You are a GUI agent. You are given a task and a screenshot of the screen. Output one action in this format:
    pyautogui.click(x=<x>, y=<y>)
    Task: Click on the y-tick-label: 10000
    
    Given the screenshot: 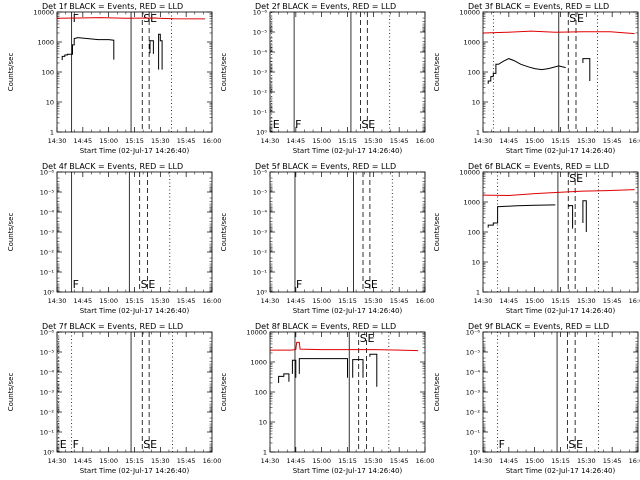 What is the action you would take?
    pyautogui.click(x=43, y=13)
    